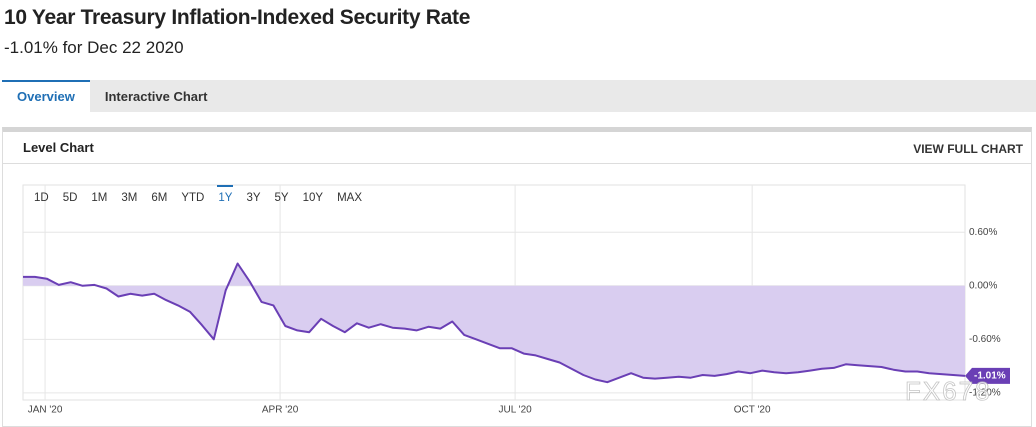 The height and width of the screenshot is (427, 1036). What do you see at coordinates (58, 147) in the screenshot?
I see `panel-title: Level Chart` at bounding box center [58, 147].